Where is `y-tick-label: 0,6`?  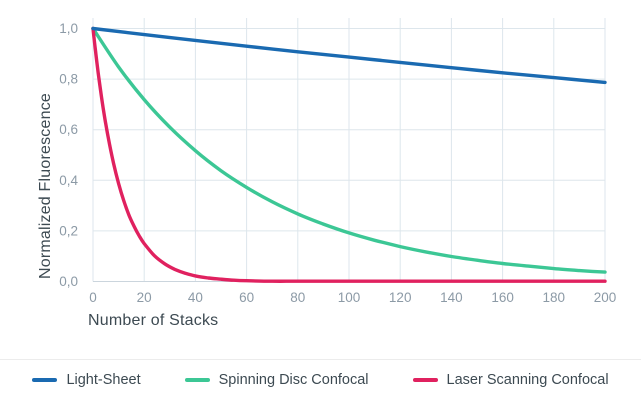 y-tick-label: 0,6 is located at coordinates (68, 129).